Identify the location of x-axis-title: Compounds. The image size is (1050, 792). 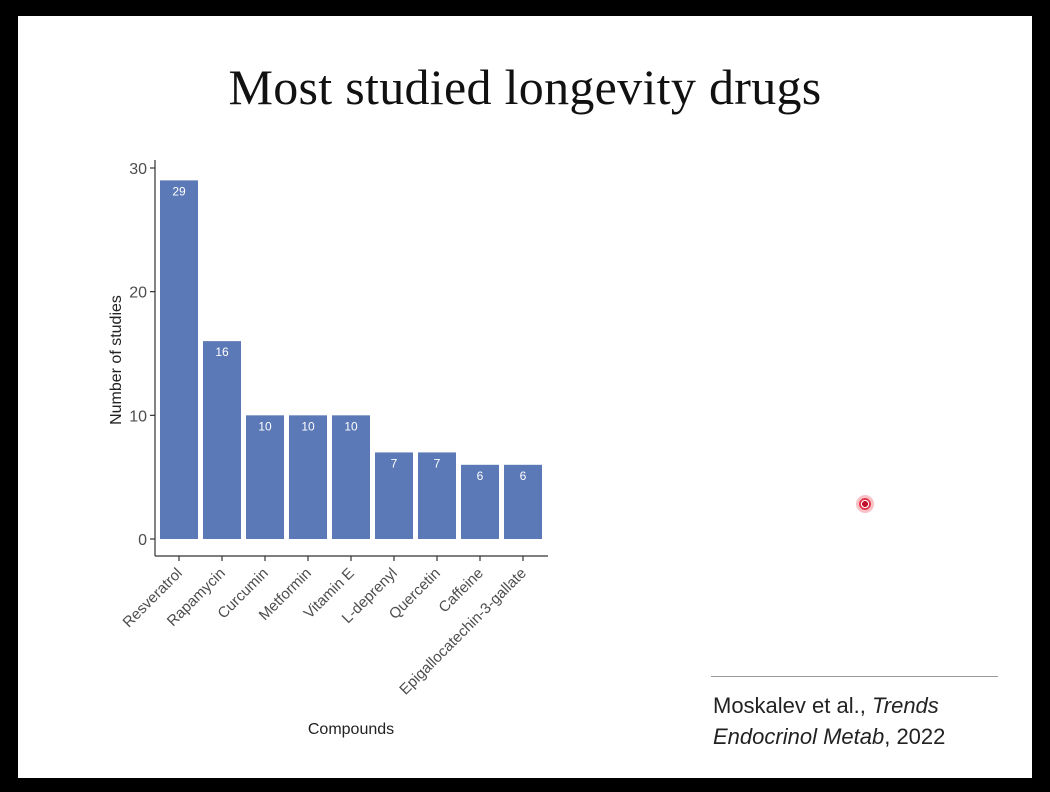
(351, 729).